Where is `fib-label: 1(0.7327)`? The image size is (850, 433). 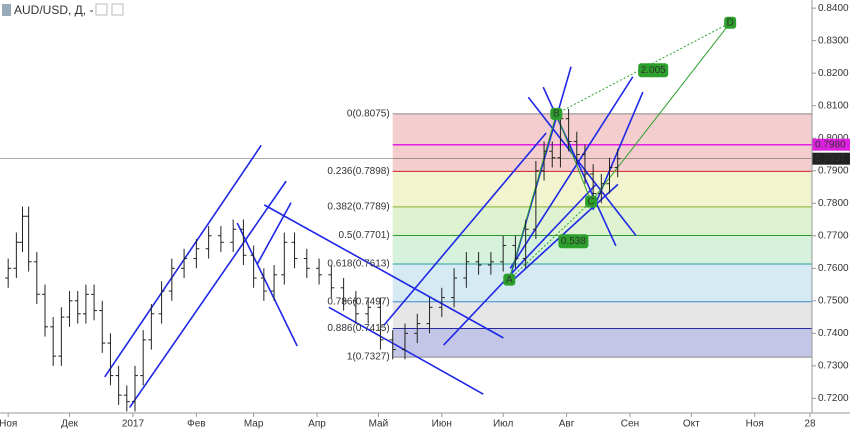 fib-label: 1(0.7327) is located at coordinates (368, 357).